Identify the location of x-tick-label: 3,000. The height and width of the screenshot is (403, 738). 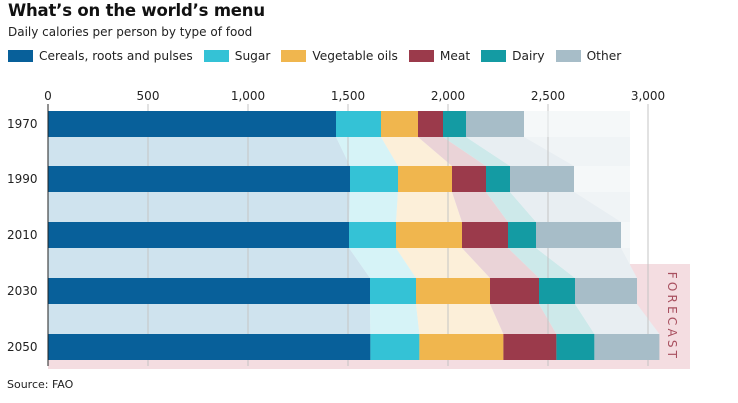
(648, 96).